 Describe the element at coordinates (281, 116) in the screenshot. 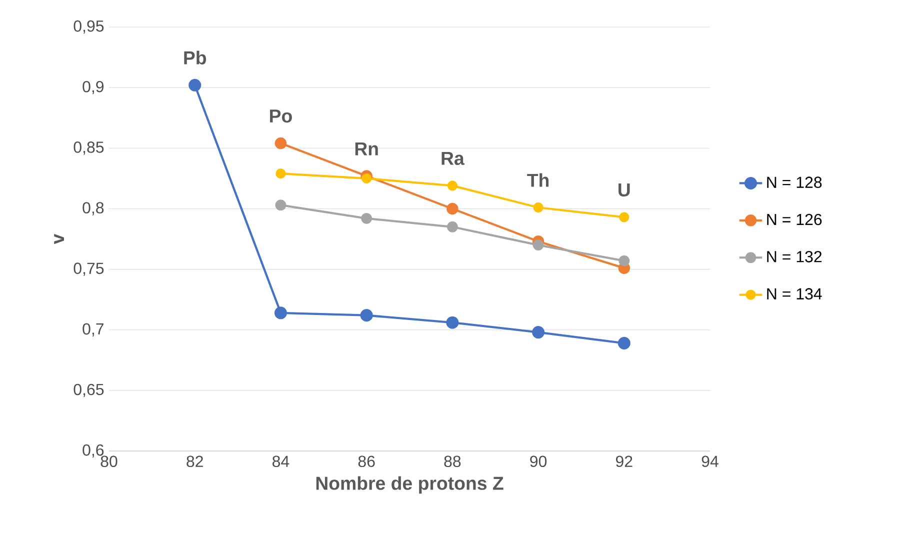

I see `annotation: Po` at that location.